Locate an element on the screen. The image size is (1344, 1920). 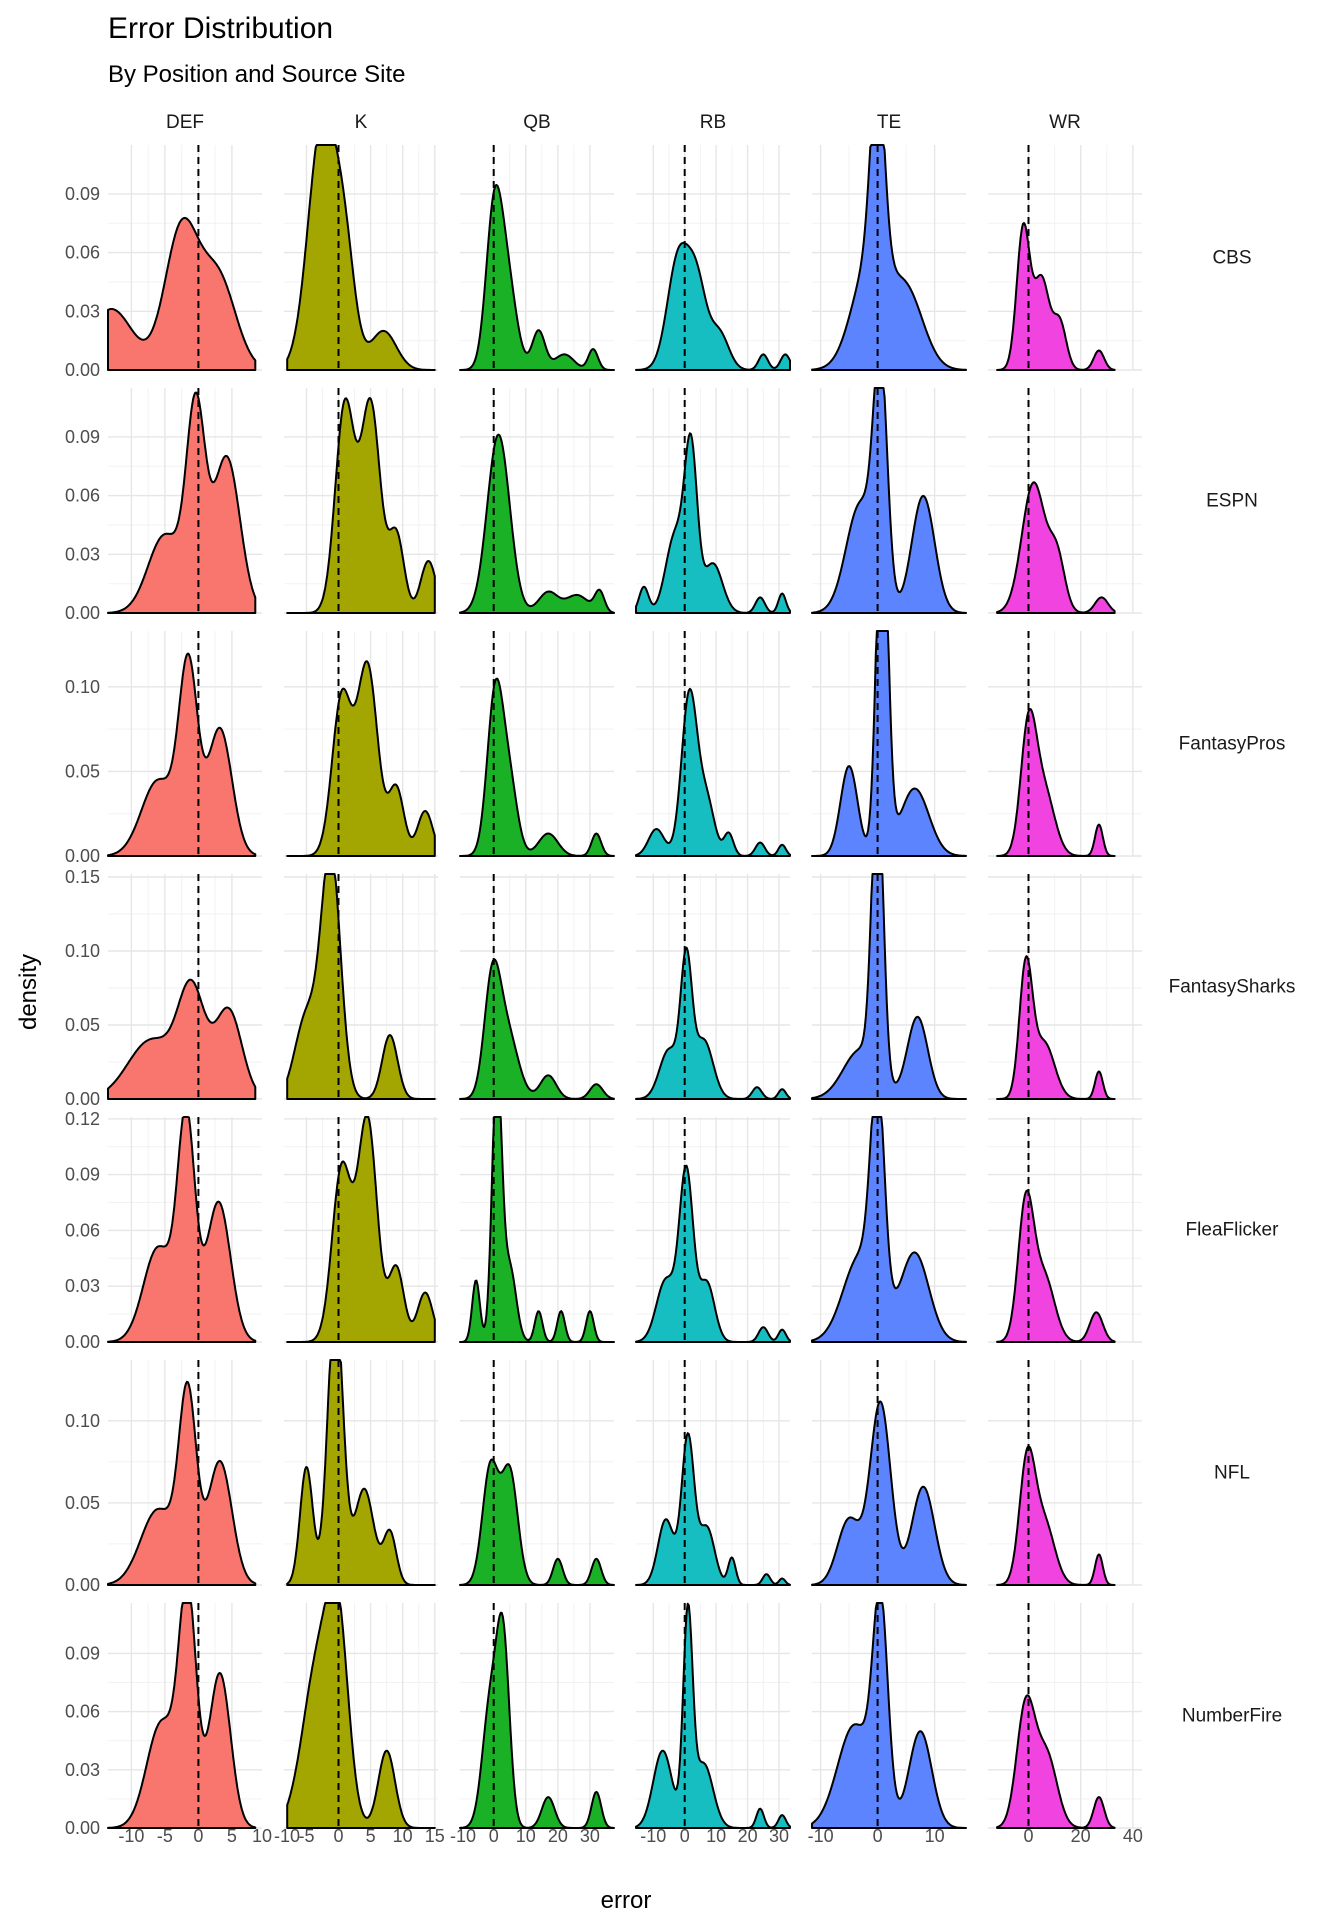
panel-fantasysharks-rb is located at coordinates (713, 987).